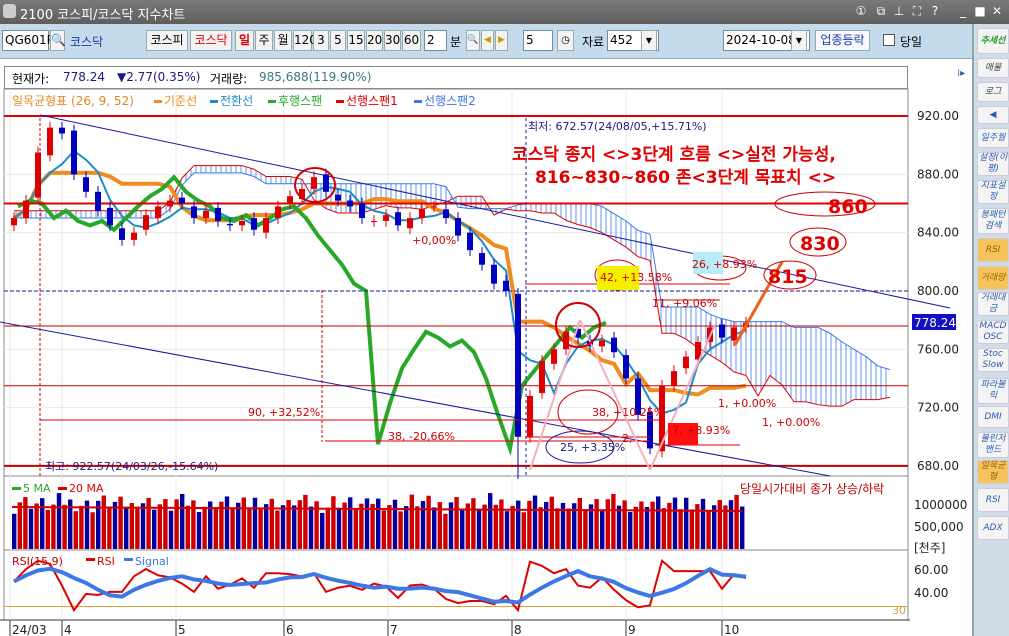 The width and height of the screenshot is (1009, 636). What do you see at coordinates (211, 40) in the screenshot?
I see `kosdaq-button: 코스닥` at bounding box center [211, 40].